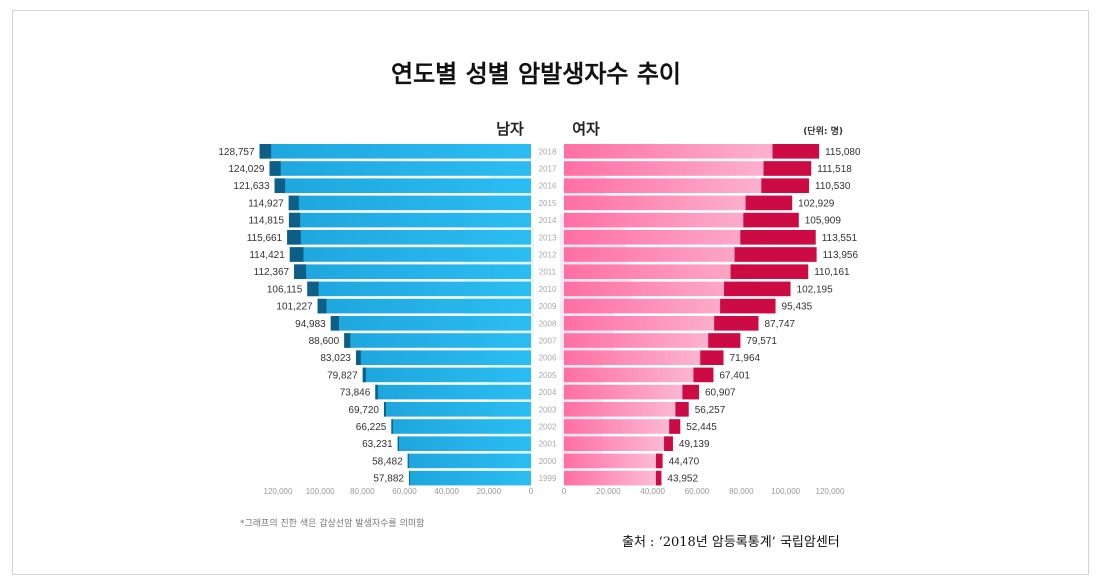  What do you see at coordinates (334, 323) in the screenshot?
I see `male-thyroid-bar-2008` at bounding box center [334, 323].